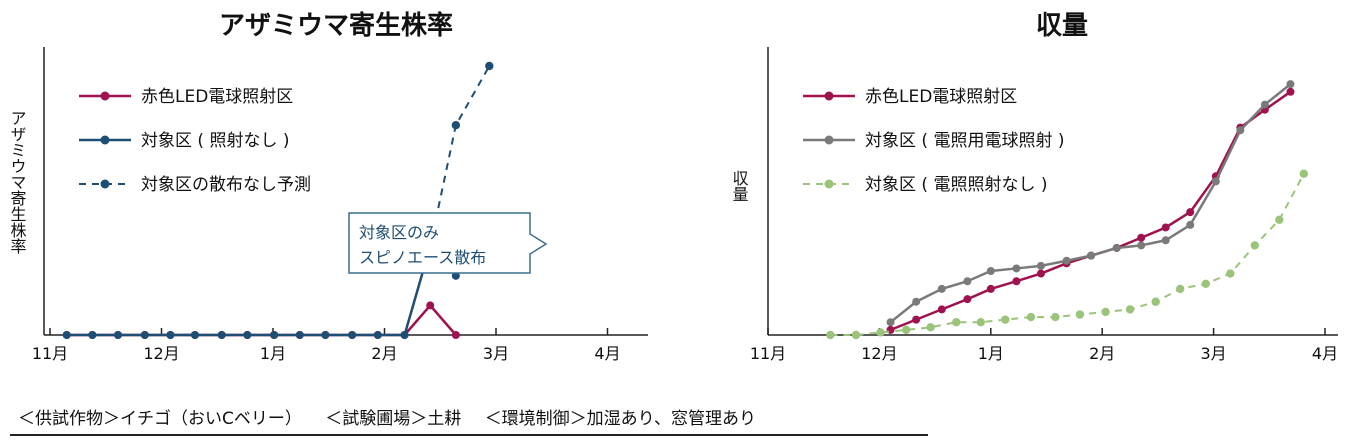  Describe the element at coordinates (422, 257) in the screenshot. I see `annotation-line-2: スピノエース散布` at that location.